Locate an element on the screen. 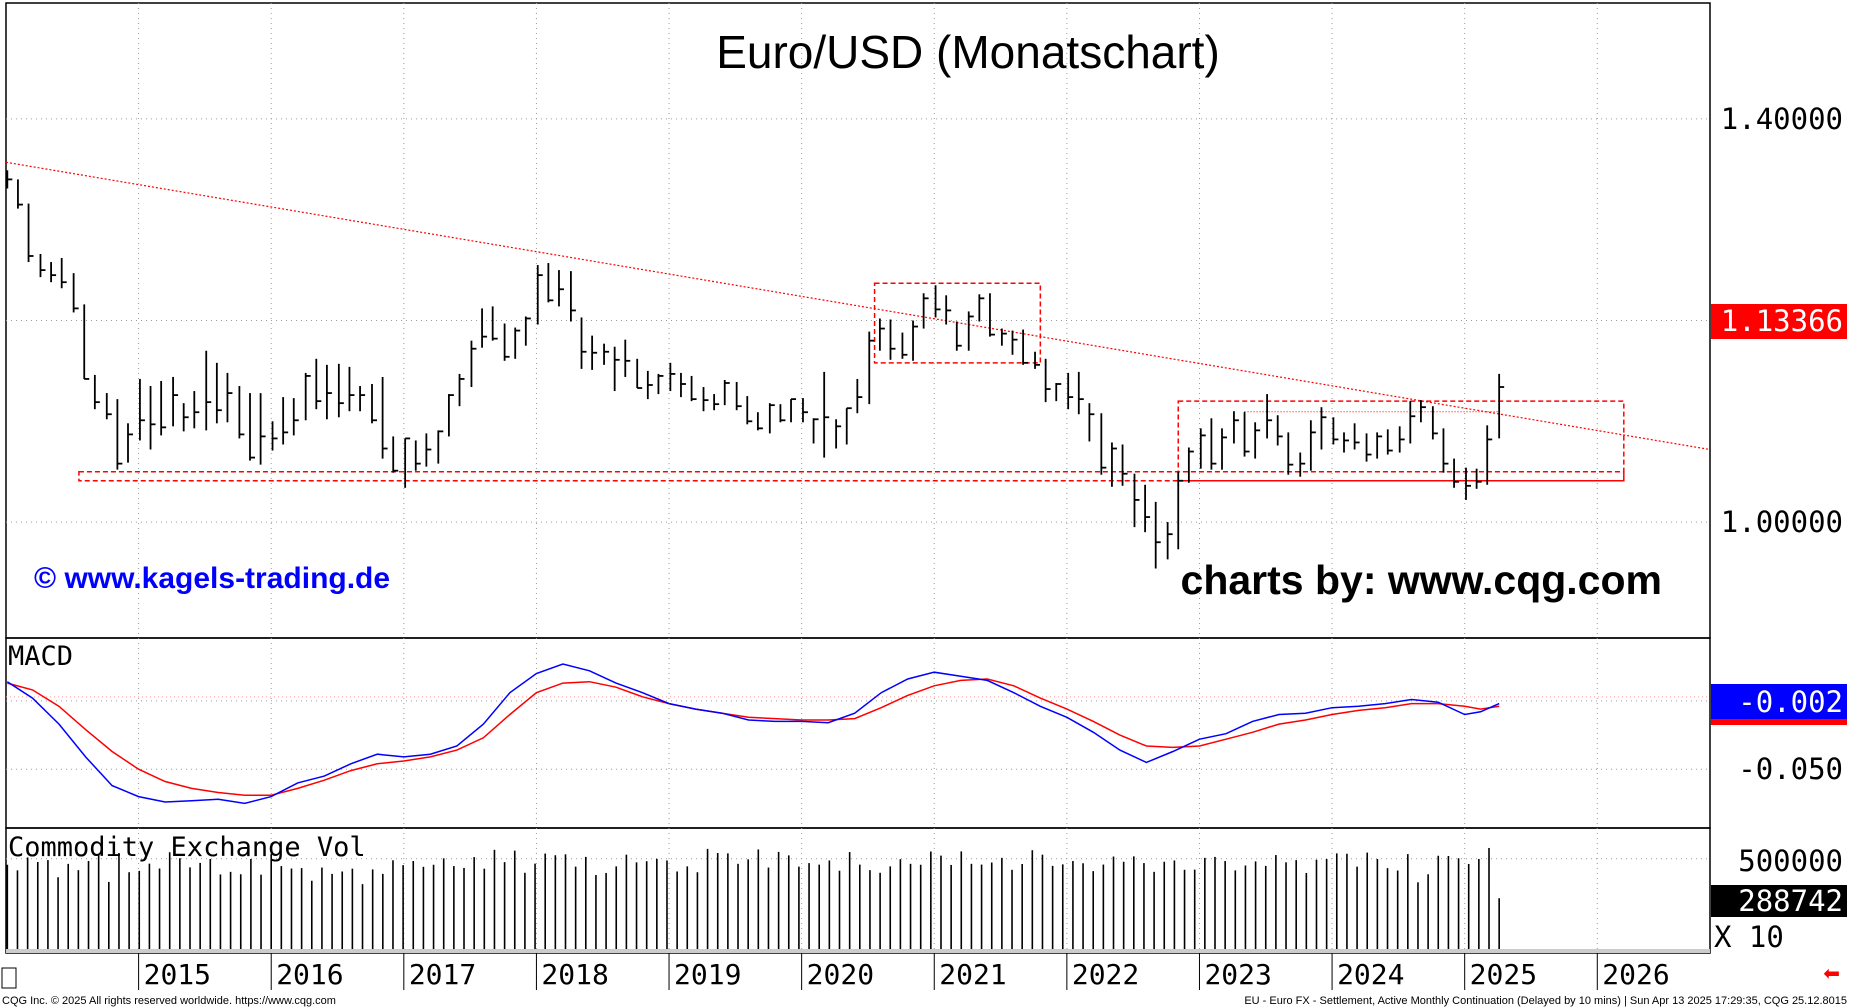  scroll-right-arrow-icon: ⬅ is located at coordinates (1831, 973).